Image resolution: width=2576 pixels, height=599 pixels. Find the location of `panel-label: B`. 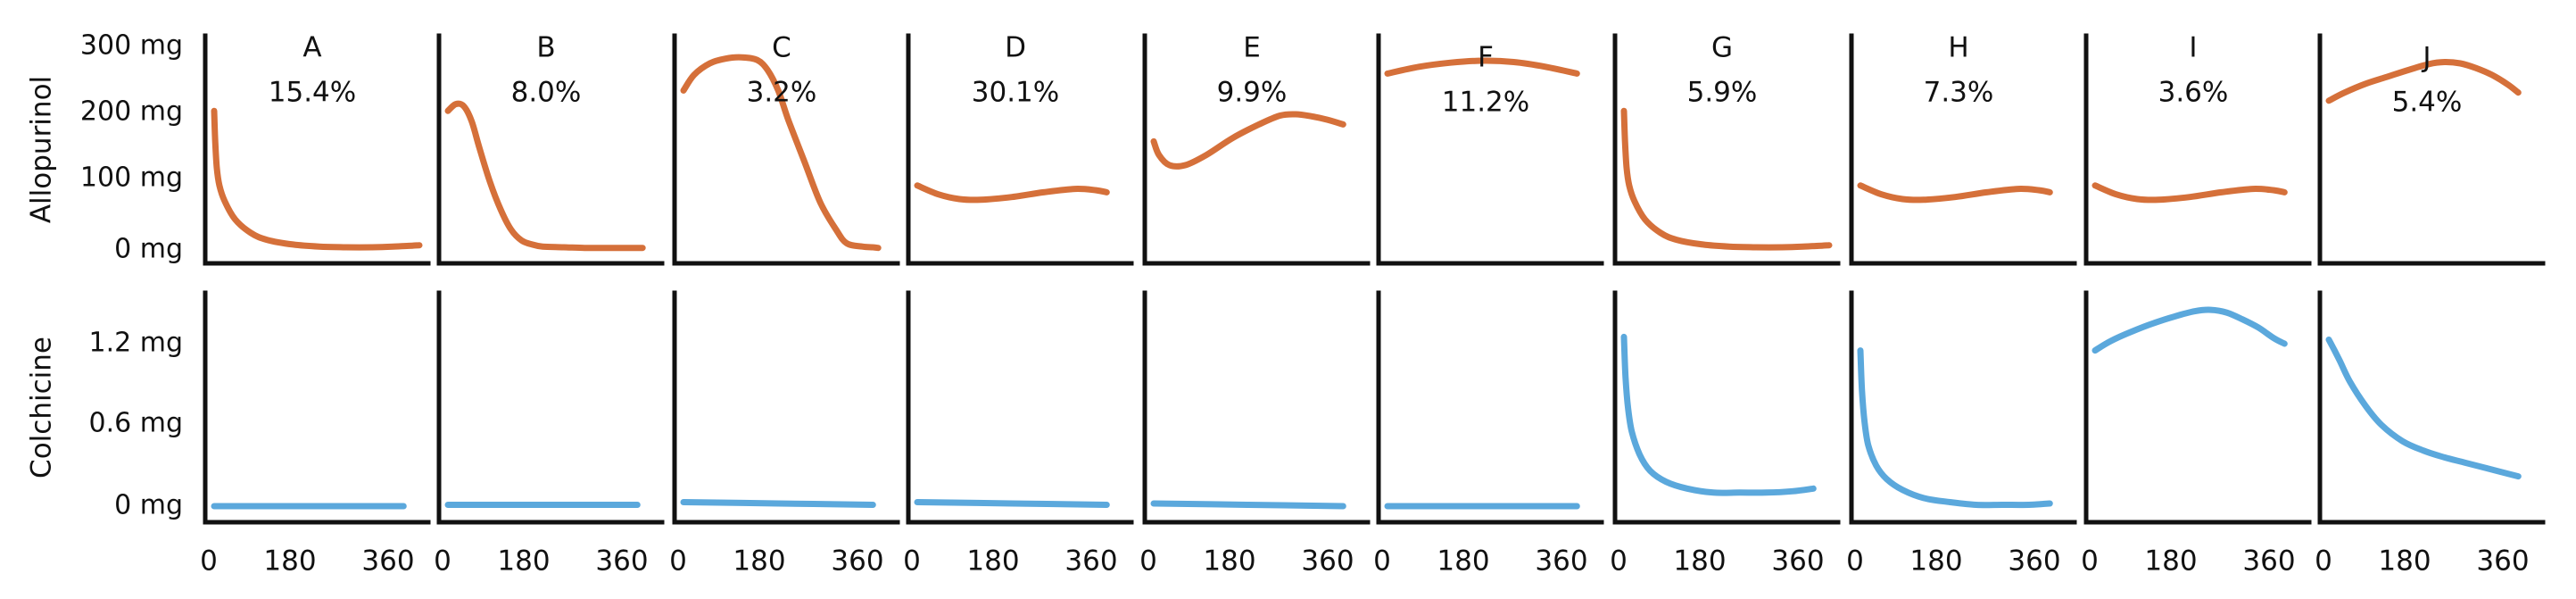

panel-label: B is located at coordinates (546, 48).